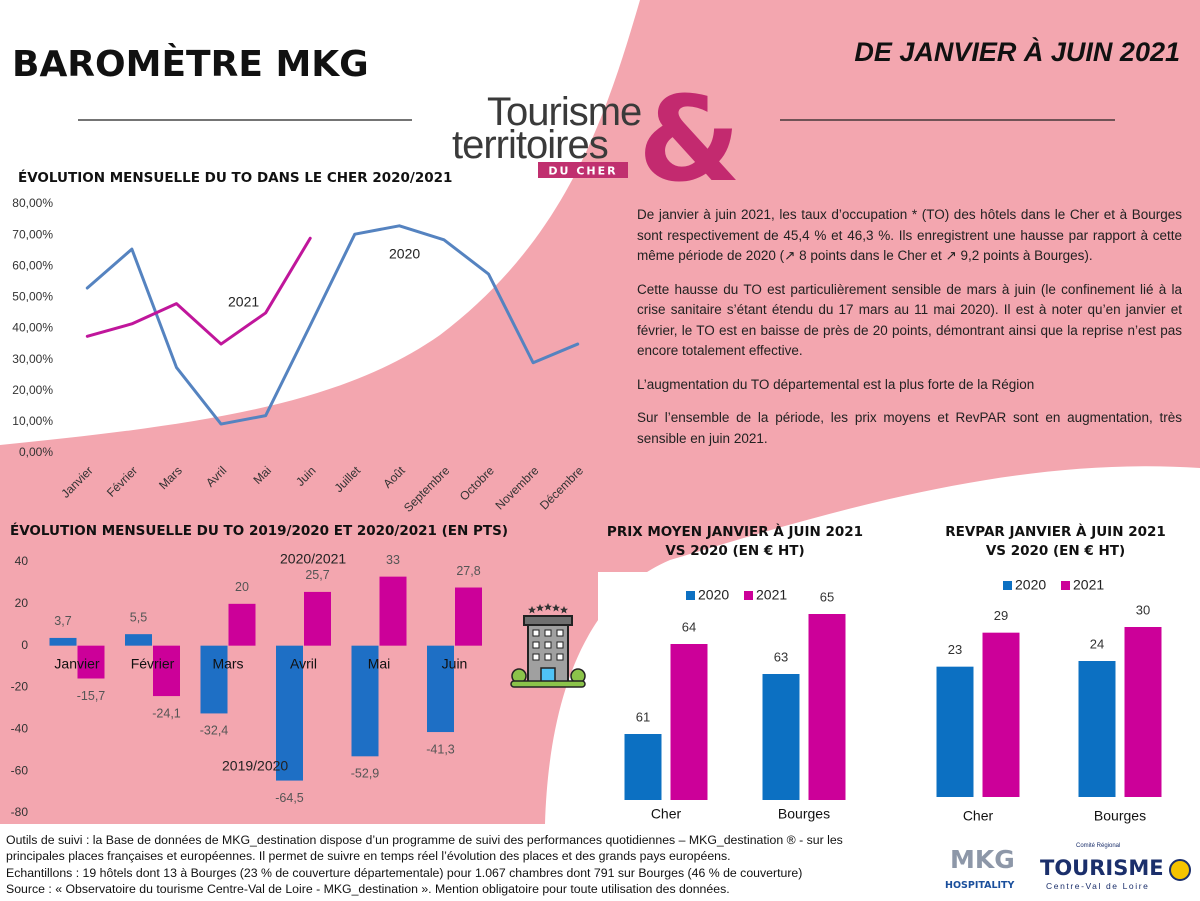 Image resolution: width=1200 pixels, height=901 pixels. I want to click on y-tick-label: 20, so click(22, 603).